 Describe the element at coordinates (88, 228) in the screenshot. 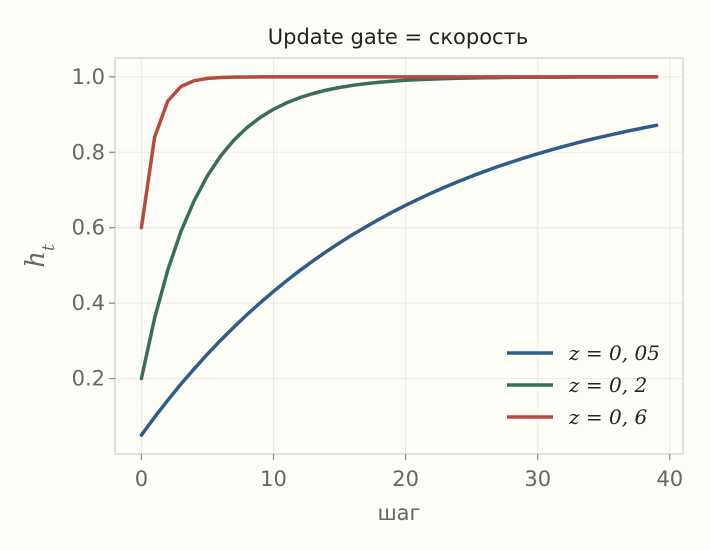

I see `y-tick-label: 0.6` at that location.